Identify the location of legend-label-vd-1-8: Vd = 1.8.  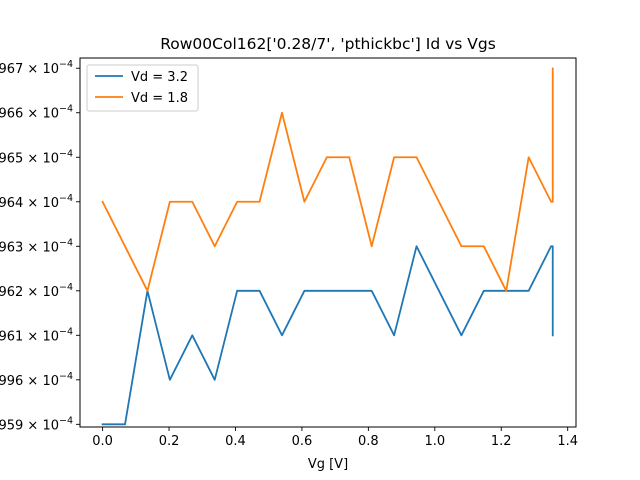
(159, 98).